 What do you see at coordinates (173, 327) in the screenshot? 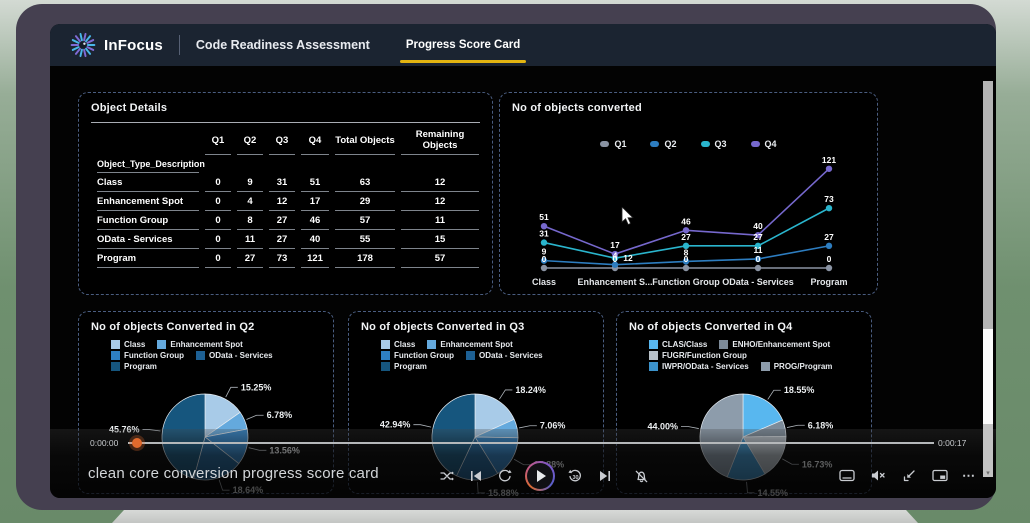
I see `panel-title: No of objects Converted in Q2` at bounding box center [173, 327].